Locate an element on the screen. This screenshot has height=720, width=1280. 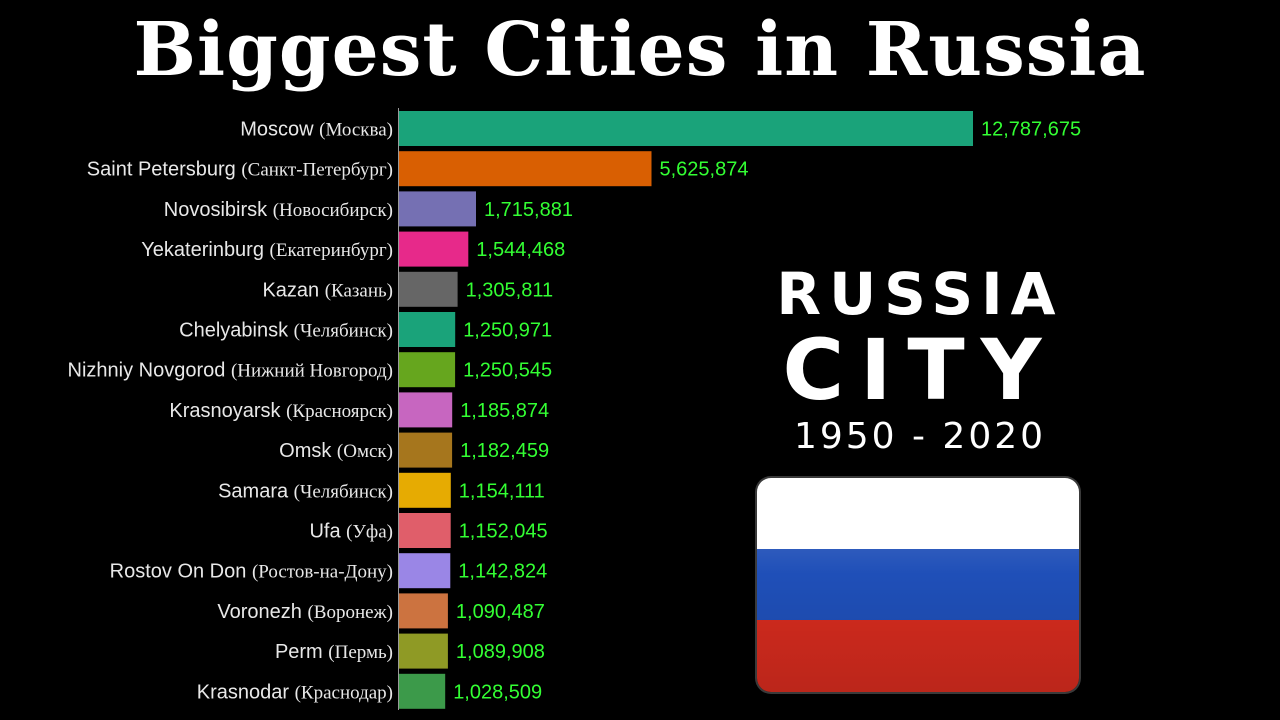
category-native-name: (Нижний Новгород) is located at coordinates (312, 371).